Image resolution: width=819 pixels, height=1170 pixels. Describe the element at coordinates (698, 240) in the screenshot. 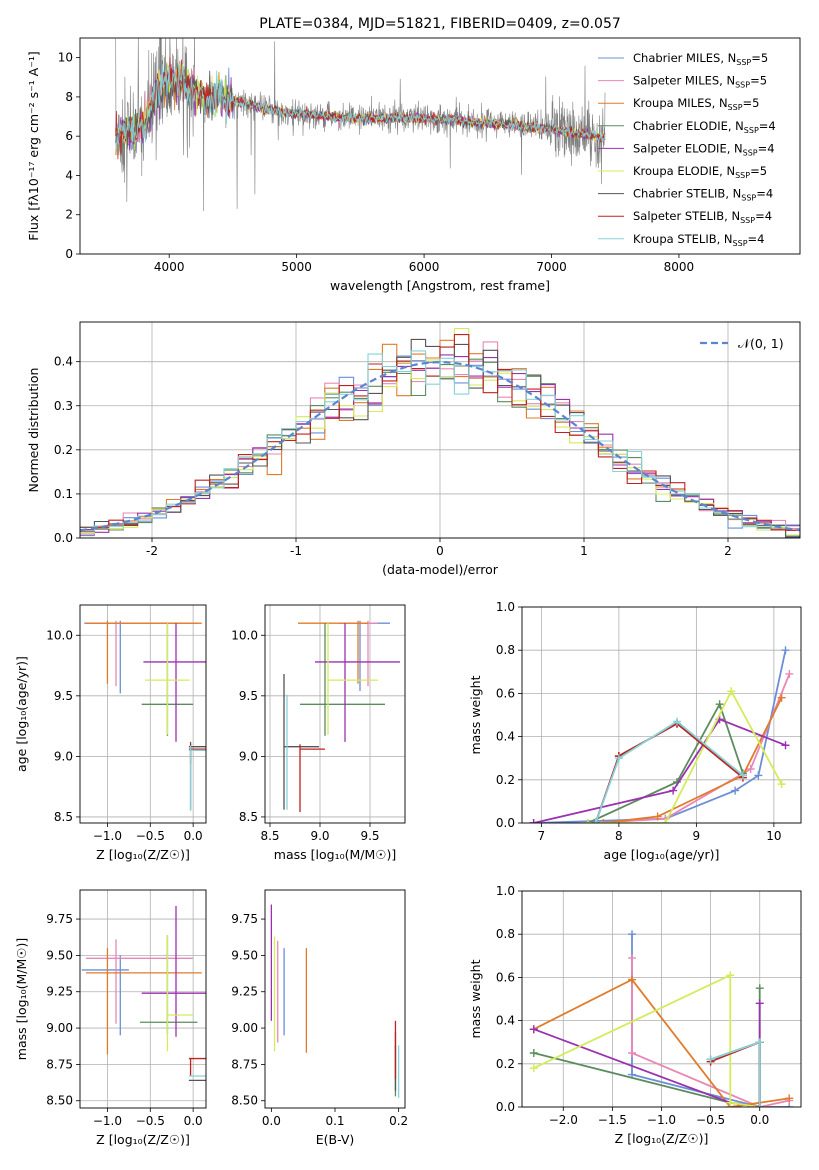

I see `legend-label: Kroupa STELIB, NSSP=4` at that location.